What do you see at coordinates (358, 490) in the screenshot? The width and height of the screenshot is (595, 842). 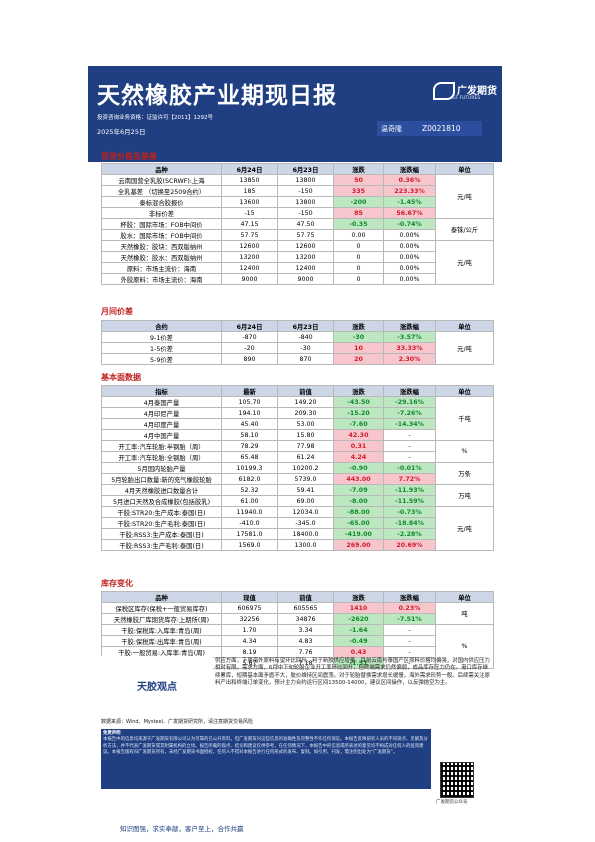 I see `change-value: -7.09` at bounding box center [358, 490].